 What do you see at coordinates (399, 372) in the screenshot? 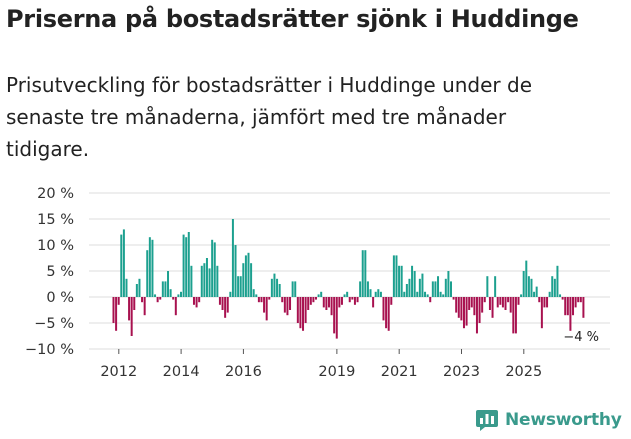
I see `x-tick-label: 2021` at bounding box center [399, 372].